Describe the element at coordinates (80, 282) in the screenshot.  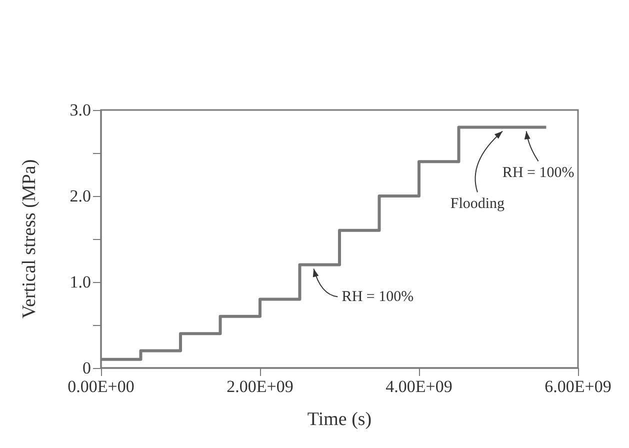
I see `y-tick-label: 1.0` at that location.